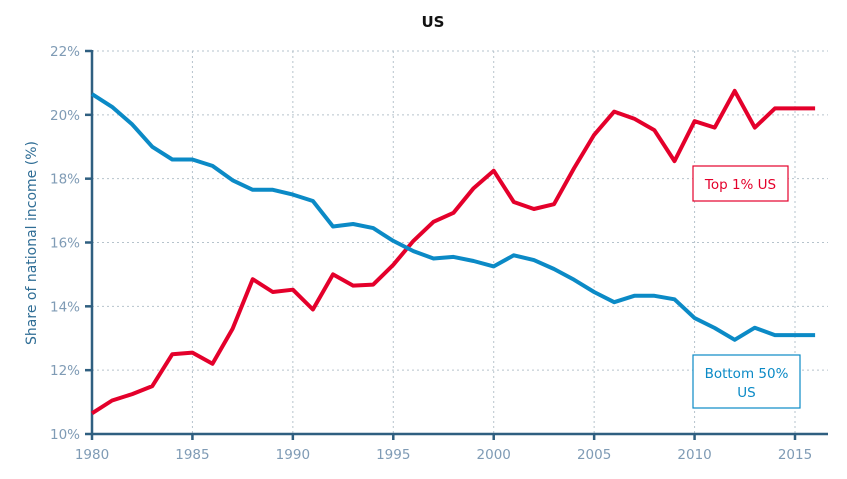  Describe the element at coordinates (65, 371) in the screenshot. I see `y-tick-label: 12%` at that location.